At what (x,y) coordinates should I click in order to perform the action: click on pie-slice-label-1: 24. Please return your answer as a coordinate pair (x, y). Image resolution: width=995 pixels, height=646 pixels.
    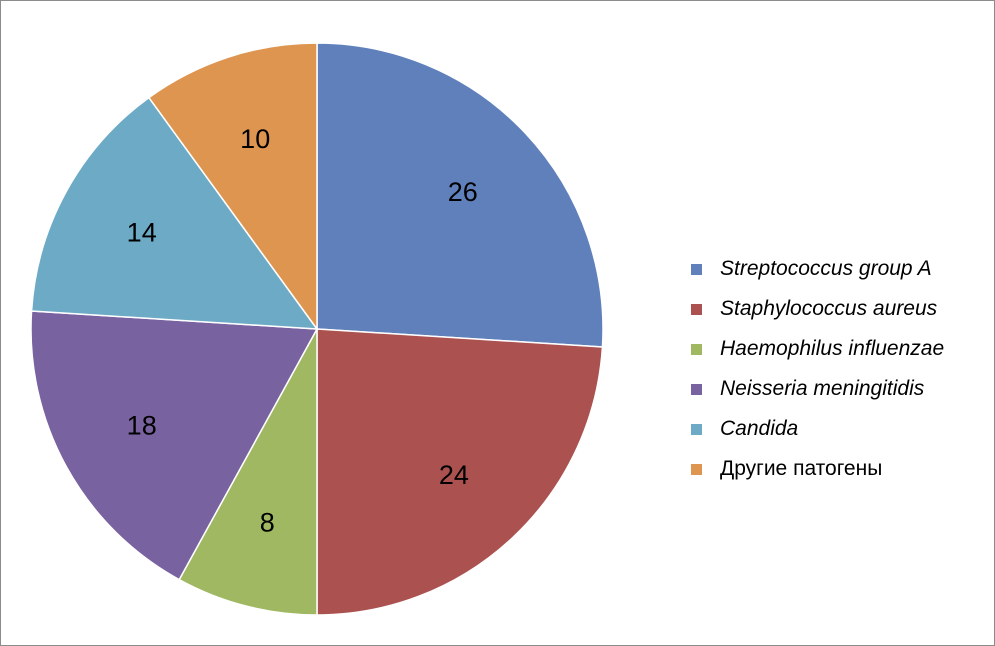
    Looking at the image, I should click on (454, 475).